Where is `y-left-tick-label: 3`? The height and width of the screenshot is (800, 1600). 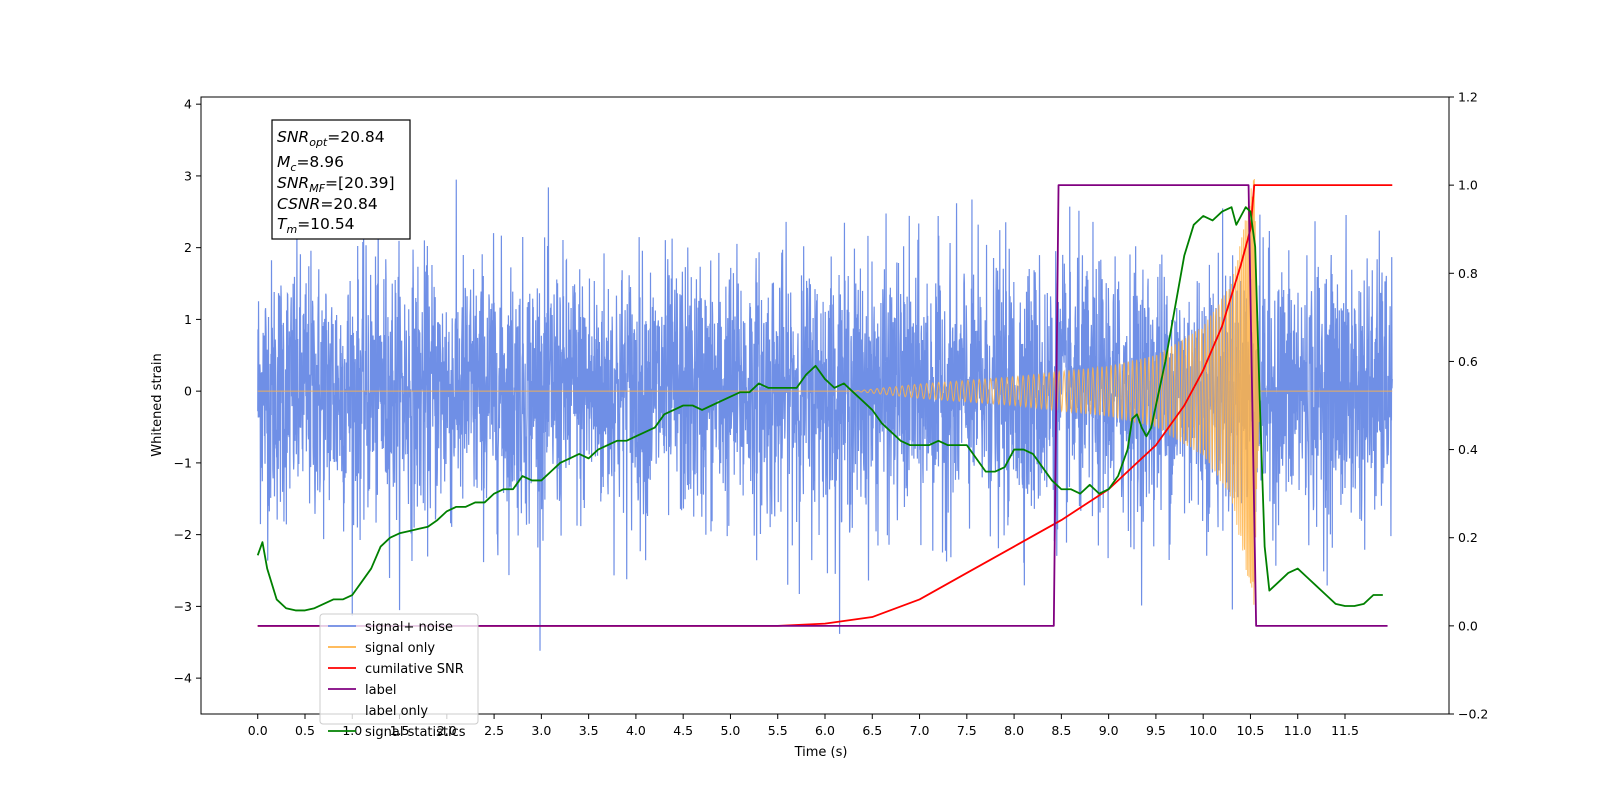 y-left-tick-label: 3 is located at coordinates (188, 175).